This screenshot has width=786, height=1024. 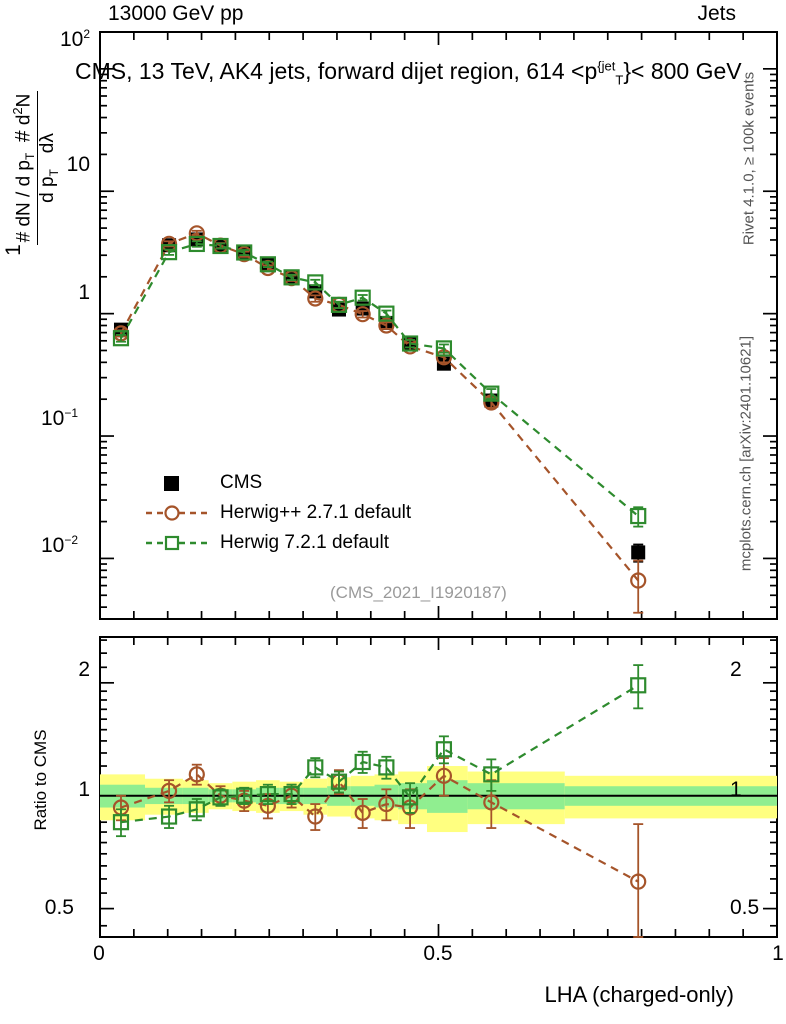 I want to click on legend-label-cms: CMS, so click(x=241, y=482).